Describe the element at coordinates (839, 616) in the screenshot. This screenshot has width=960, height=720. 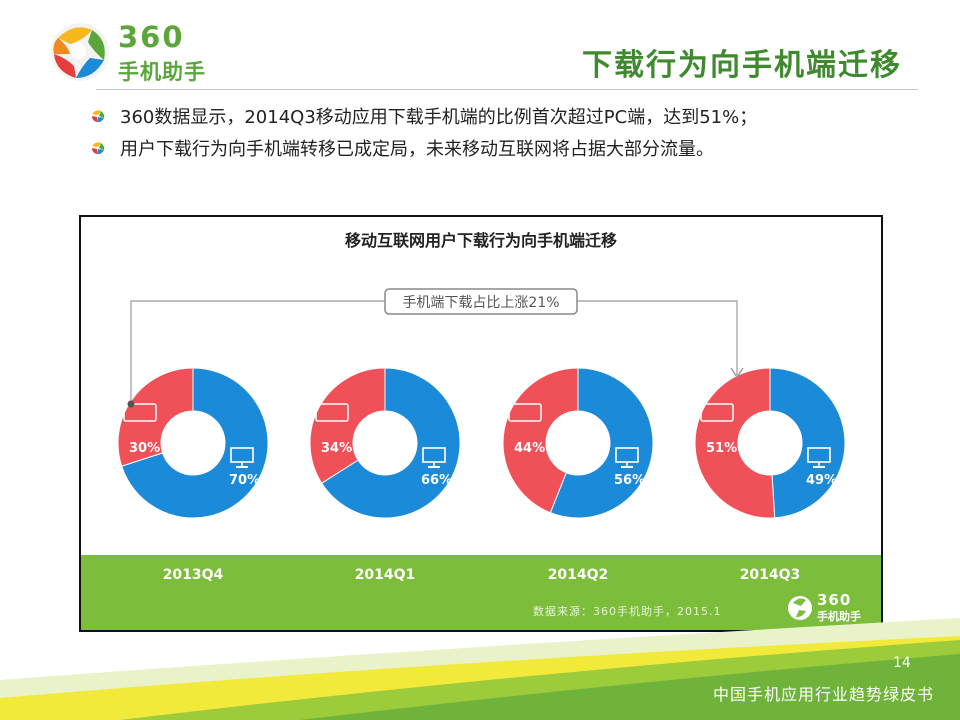
I see `band-logo-text-name: 手机助手` at that location.